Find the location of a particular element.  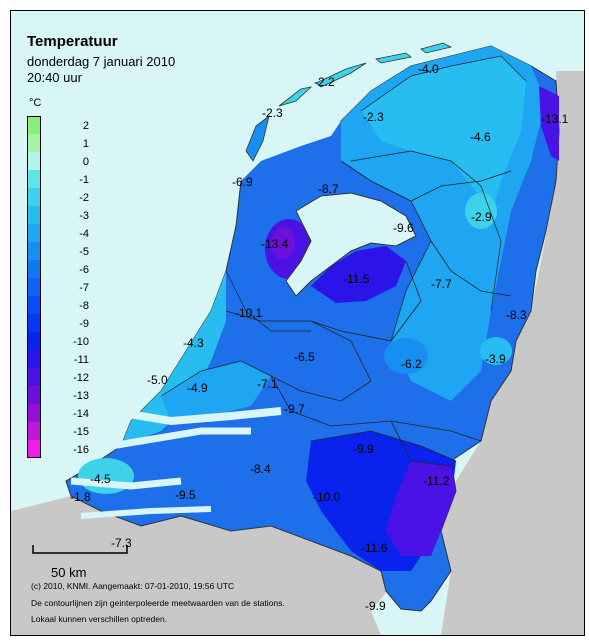

scale-bar-label: 50 km is located at coordinates (69, 572).